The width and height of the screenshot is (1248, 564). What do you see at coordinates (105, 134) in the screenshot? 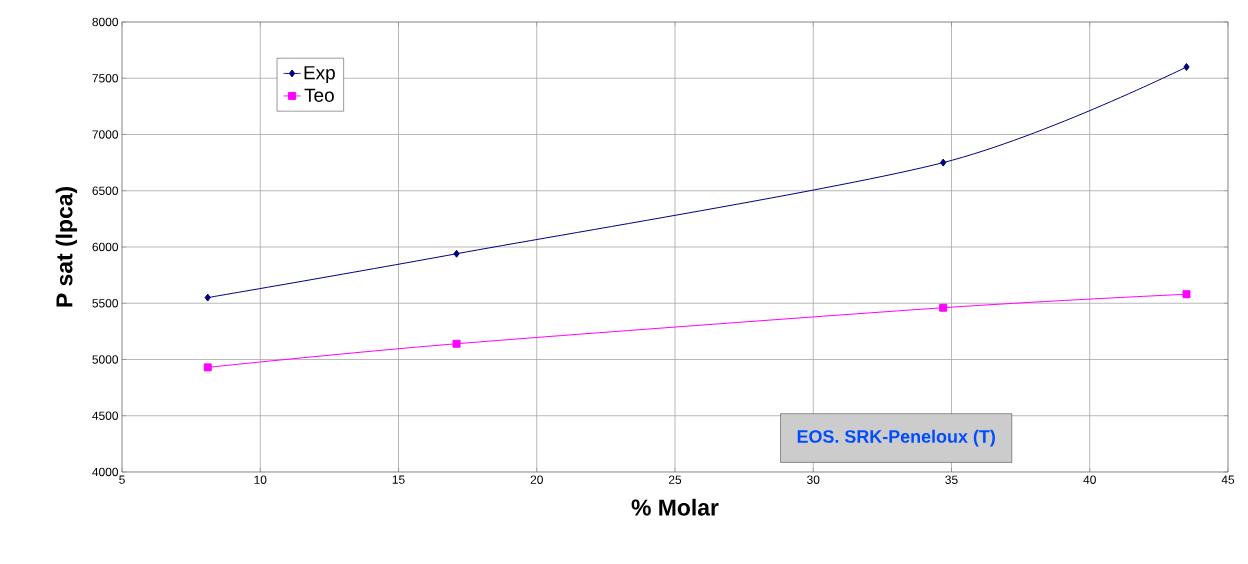
I see `y-tick-label: 7000` at bounding box center [105, 134].